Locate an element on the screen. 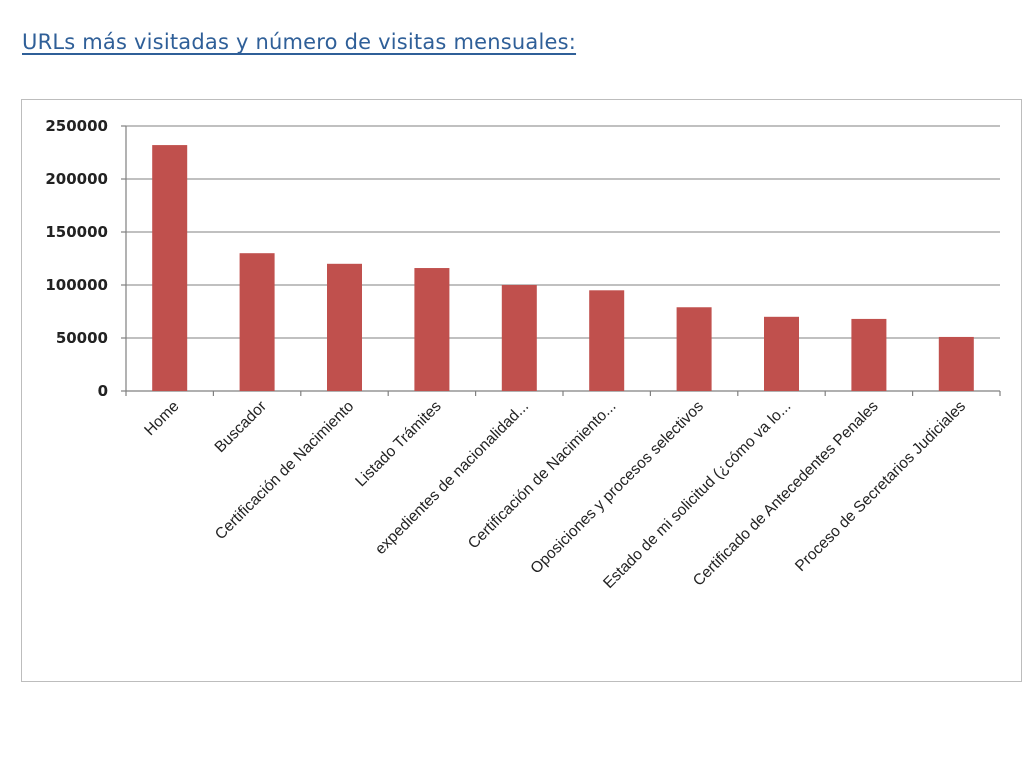 The image size is (1024, 768). y-tick-label: 150000 is located at coordinates (76, 232).